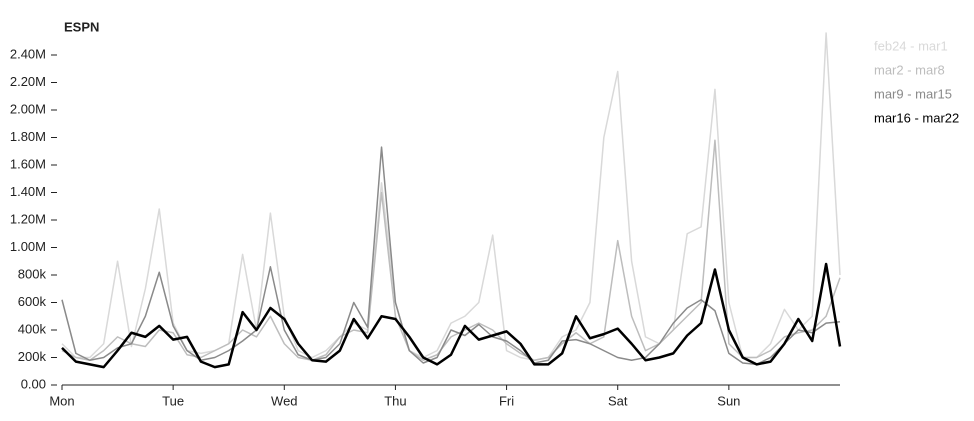 Image resolution: width=974 pixels, height=421 pixels. What do you see at coordinates (284, 400) in the screenshot?
I see `x-tick-label: Wed` at bounding box center [284, 400].